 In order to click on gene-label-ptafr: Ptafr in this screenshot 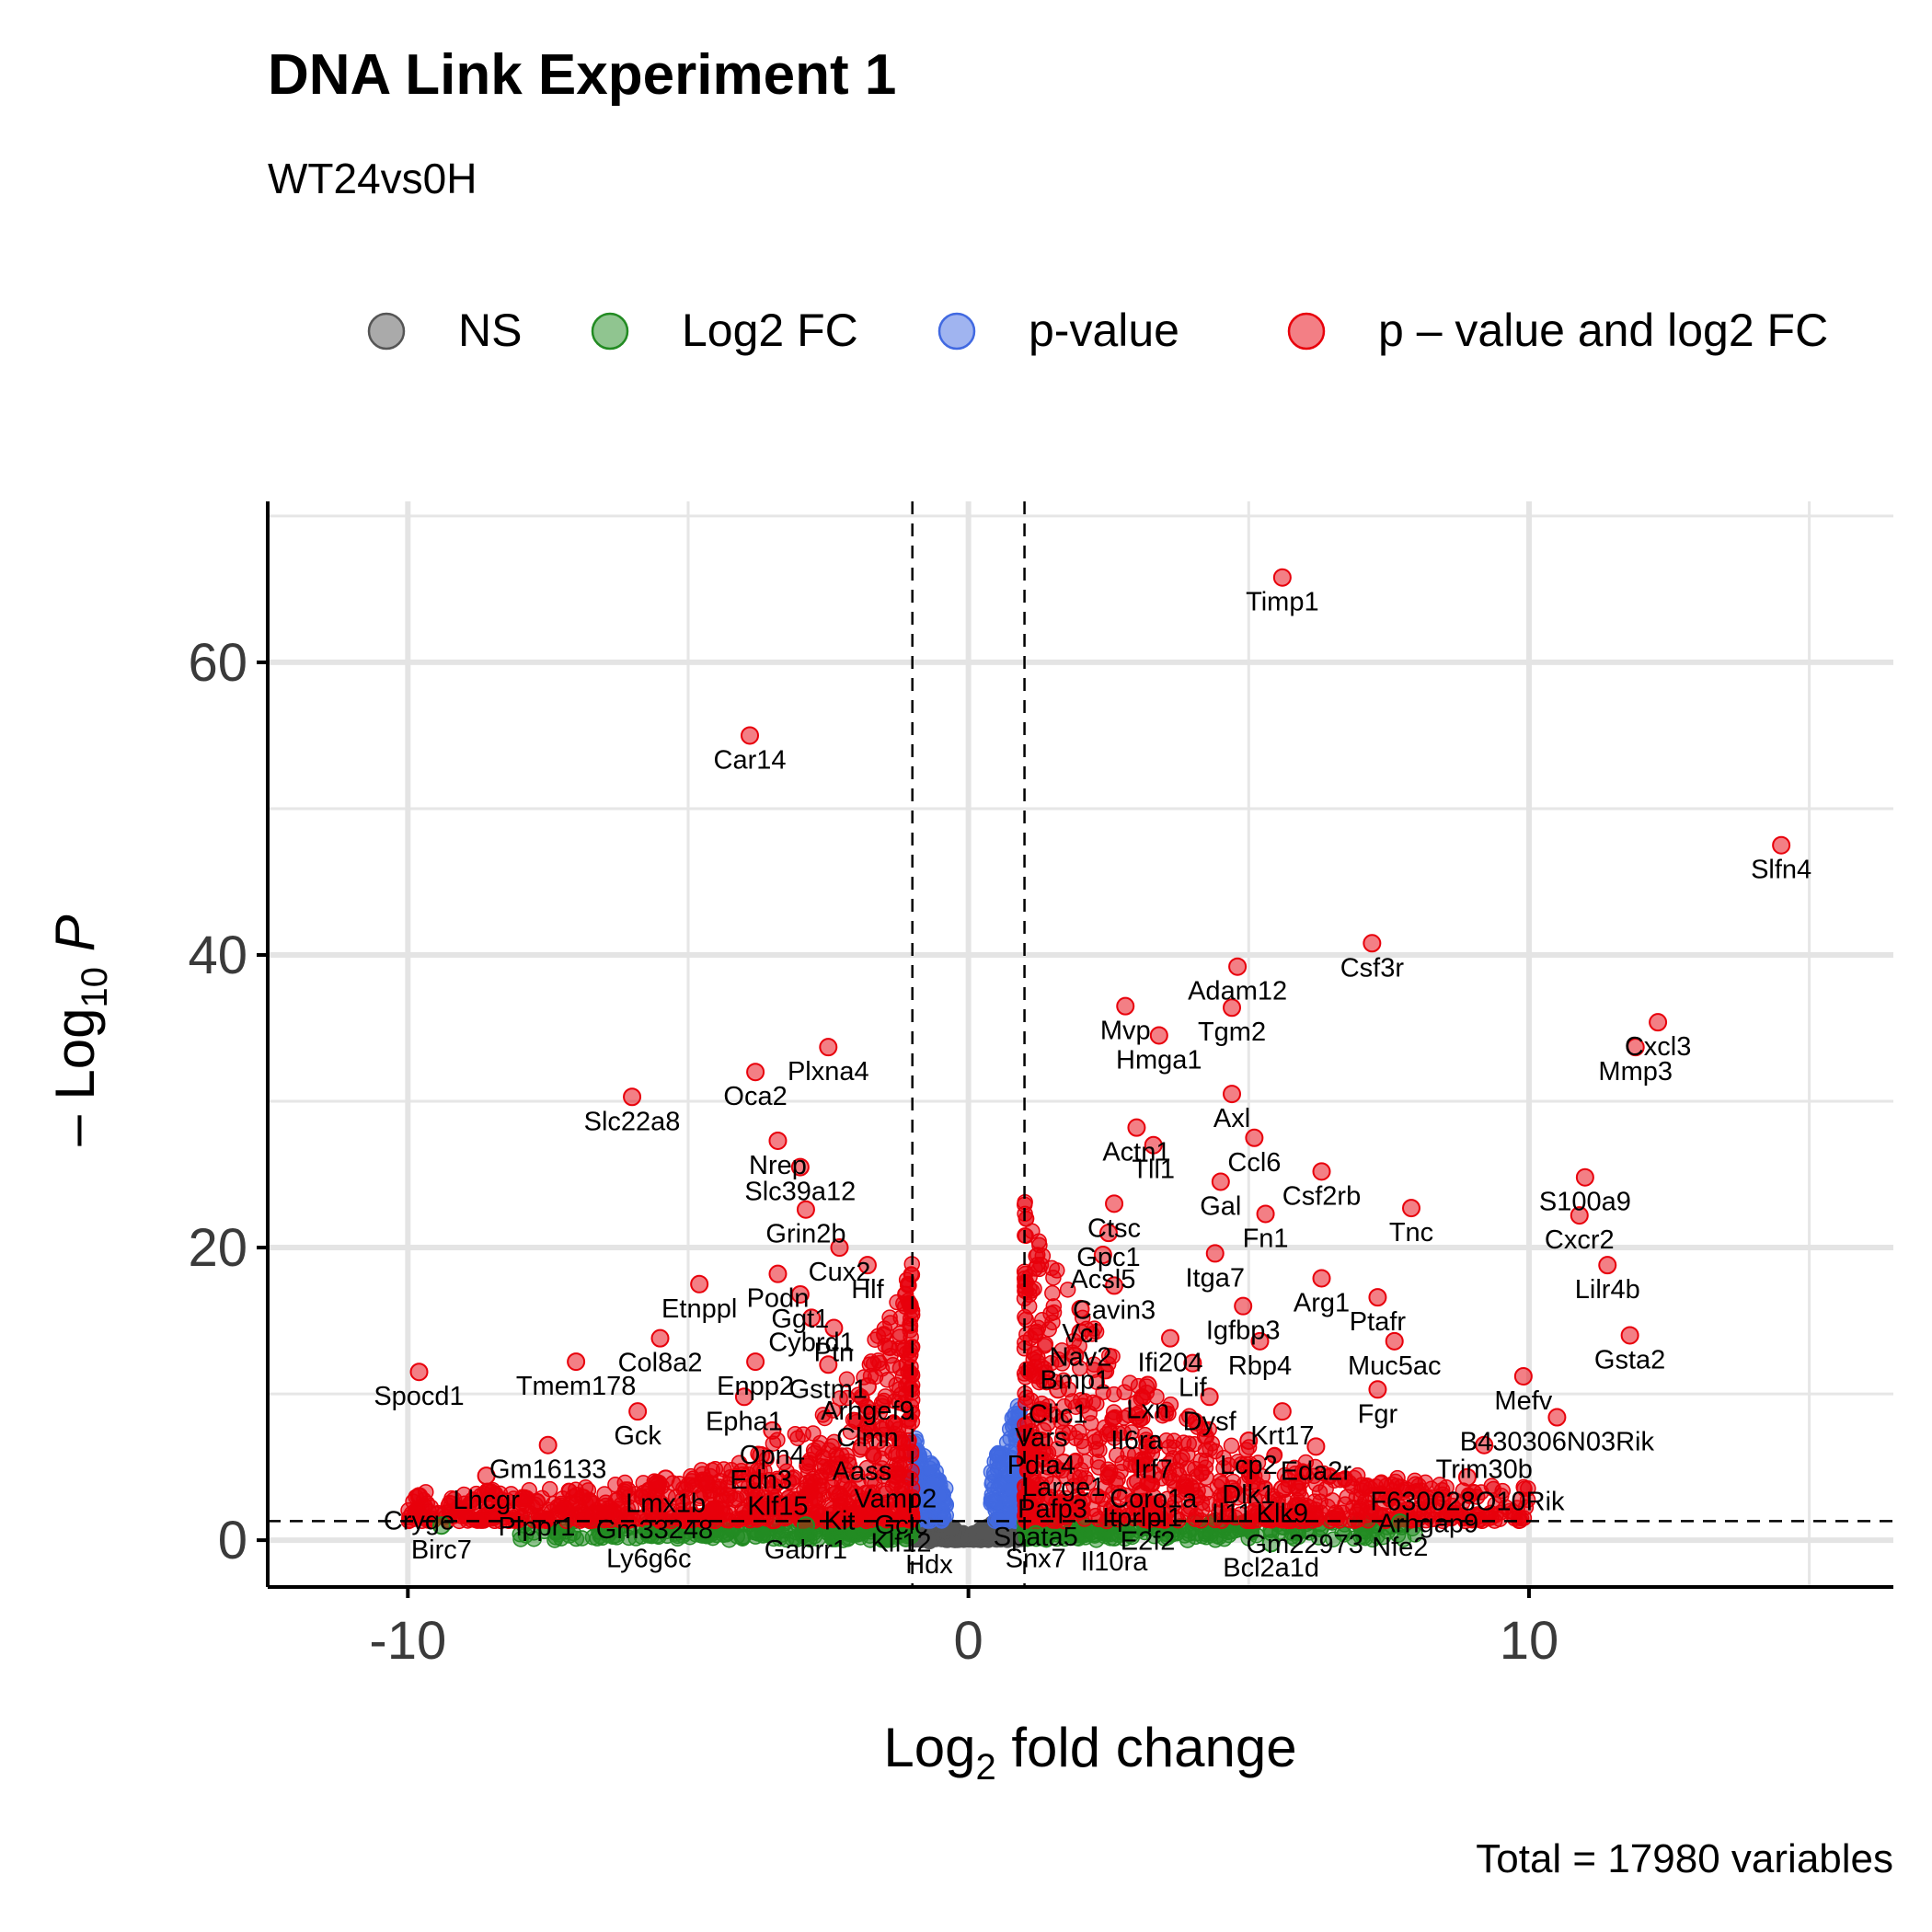, I will do `click(1378, 1322)`.